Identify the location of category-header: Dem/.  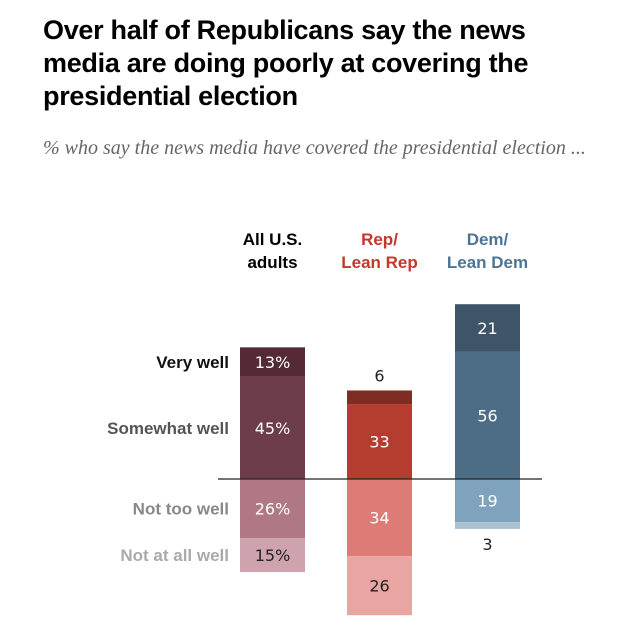
(488, 239).